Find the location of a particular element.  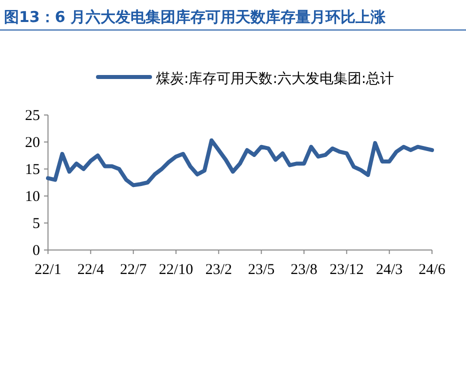

y-tick-label: 10 is located at coordinates (32, 197).